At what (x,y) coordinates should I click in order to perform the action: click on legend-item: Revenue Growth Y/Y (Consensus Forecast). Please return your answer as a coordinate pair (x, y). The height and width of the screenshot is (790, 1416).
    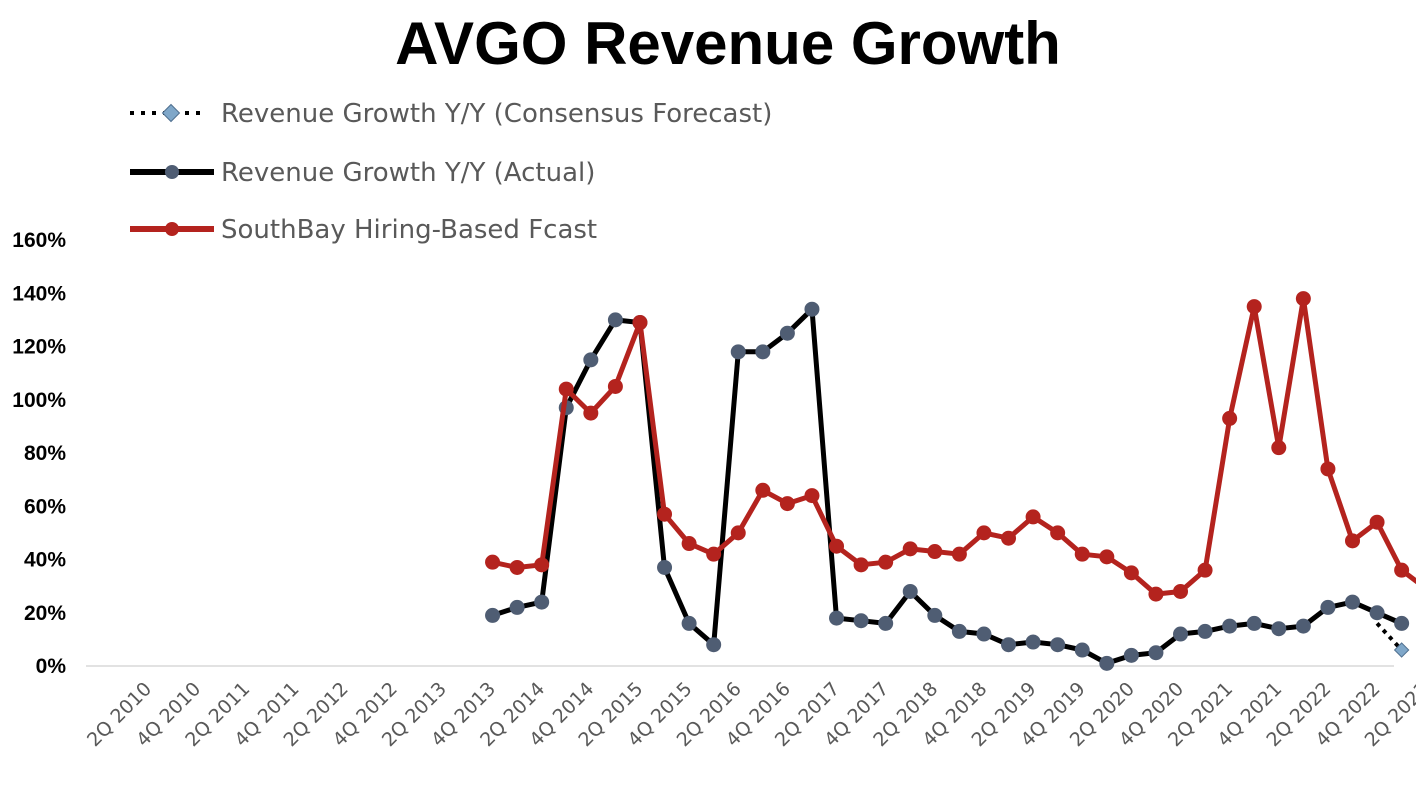
    Looking at the image, I should click on (451, 114).